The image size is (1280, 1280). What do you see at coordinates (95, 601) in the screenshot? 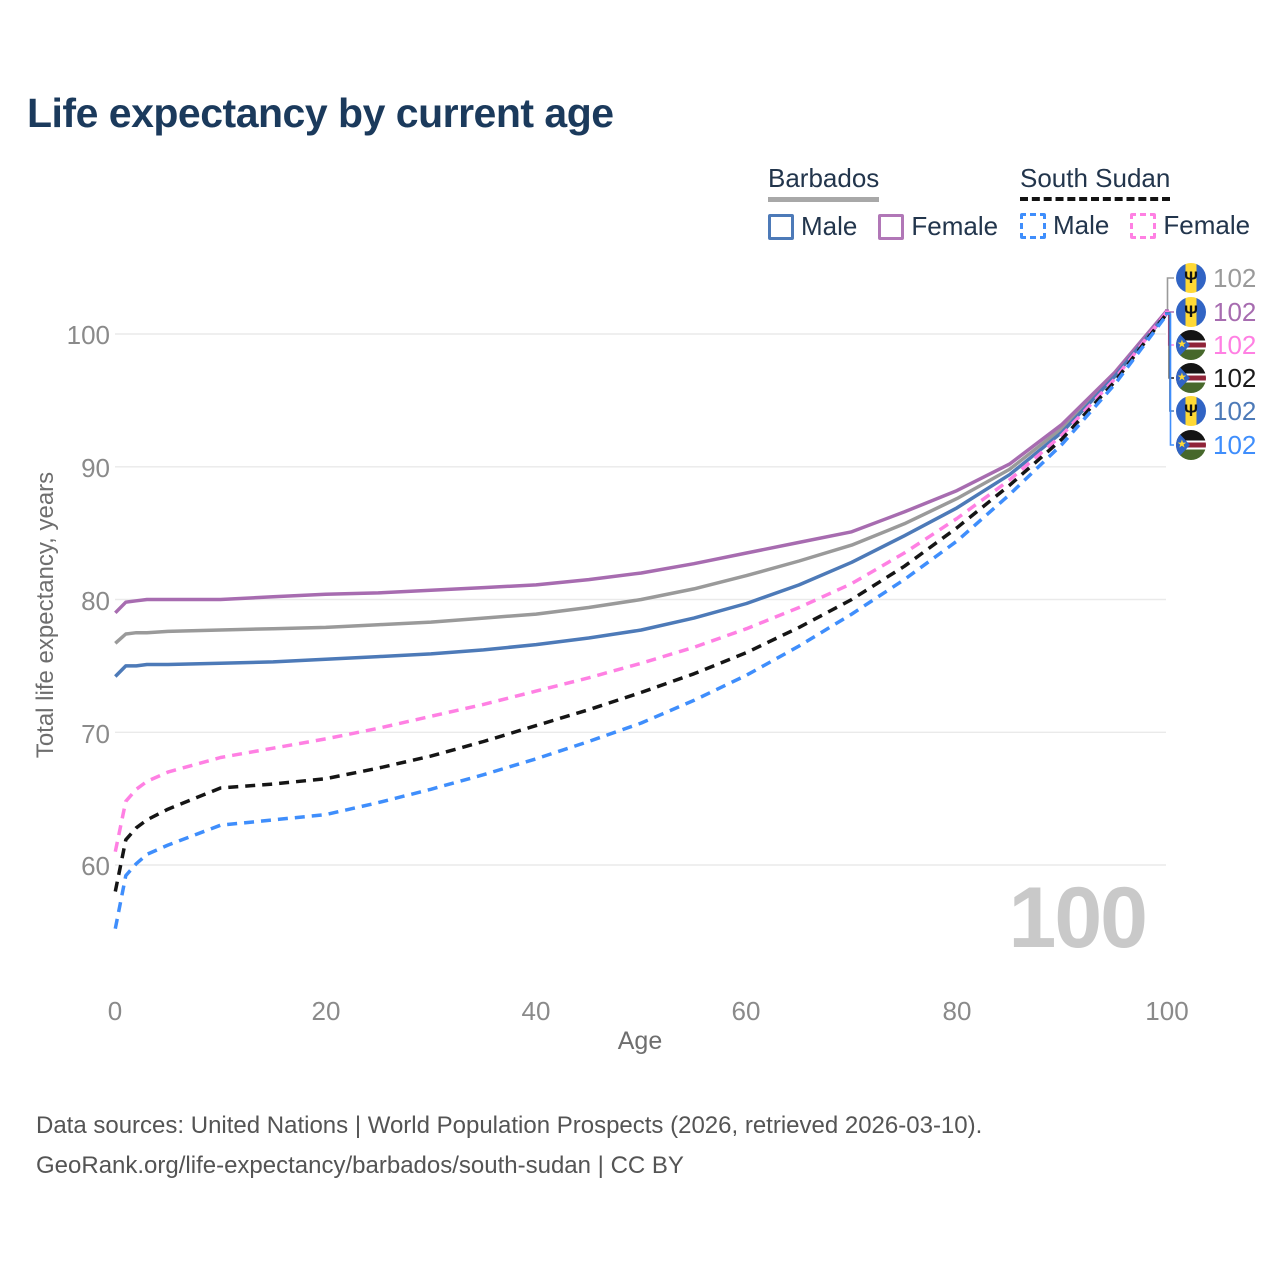
I see `y-tick-80: 80` at bounding box center [95, 601].